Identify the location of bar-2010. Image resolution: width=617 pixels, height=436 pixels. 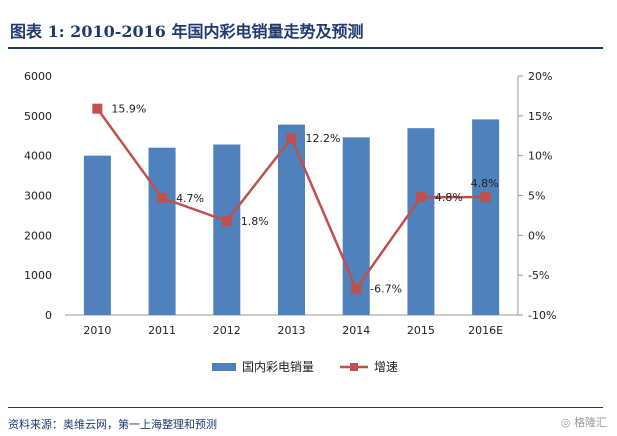
(97, 235).